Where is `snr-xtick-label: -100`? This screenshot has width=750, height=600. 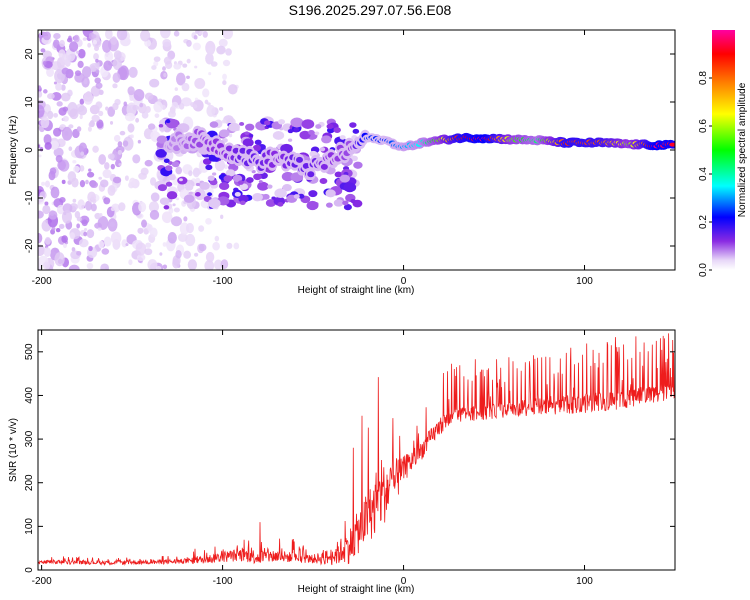
snr-xtick-label: -100 is located at coordinates (223, 581).